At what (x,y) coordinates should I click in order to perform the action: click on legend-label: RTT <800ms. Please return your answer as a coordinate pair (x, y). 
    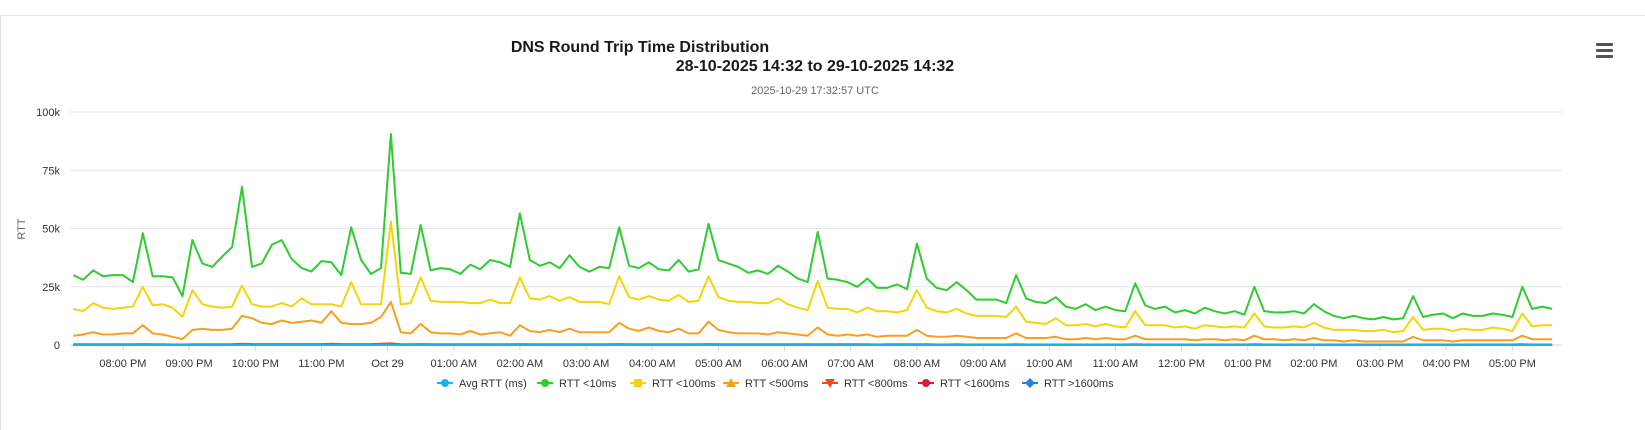
    Looking at the image, I should click on (876, 384).